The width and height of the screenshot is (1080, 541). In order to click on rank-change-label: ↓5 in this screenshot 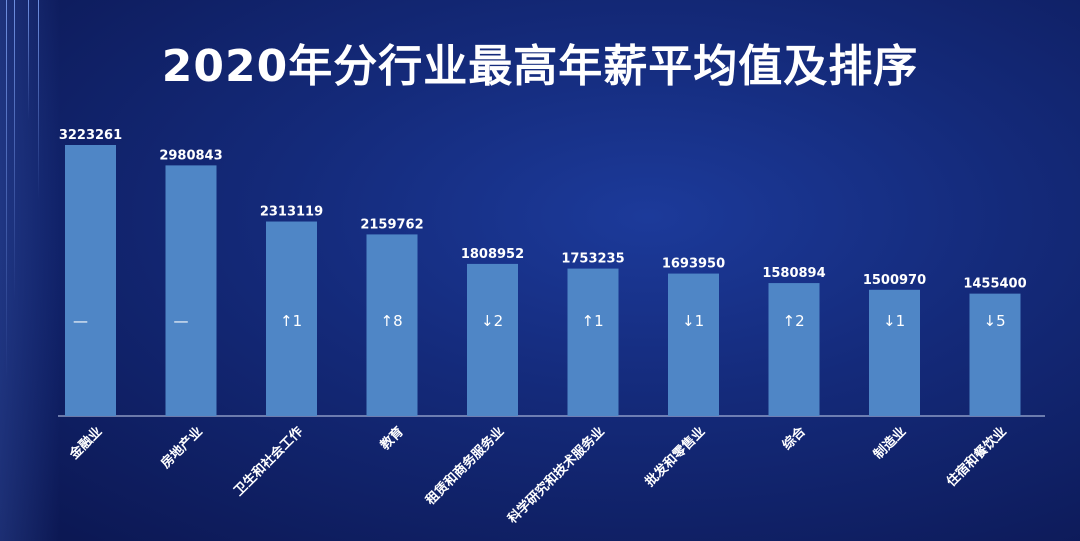, I will do `click(995, 321)`.